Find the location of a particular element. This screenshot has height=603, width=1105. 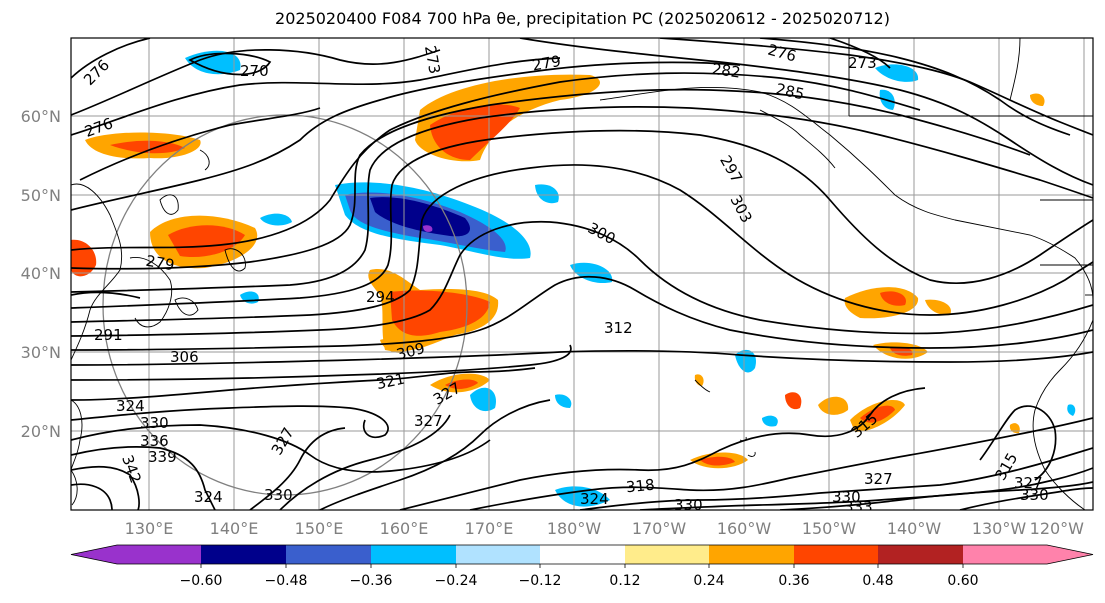

colorbar-tick-label: −0.36 is located at coordinates (371, 581).